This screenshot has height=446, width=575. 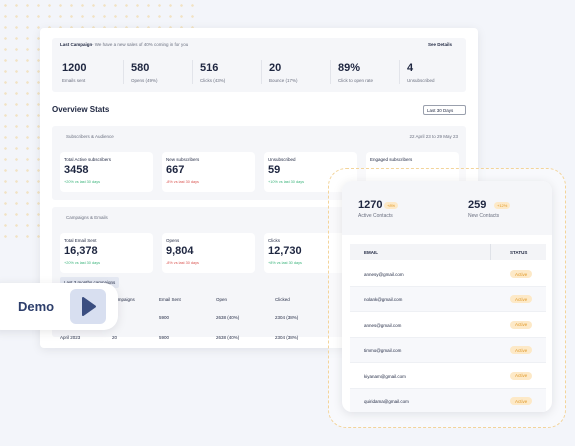 What do you see at coordinates (385, 376) in the screenshot?
I see `email: kiyanam@gmail.com` at bounding box center [385, 376].